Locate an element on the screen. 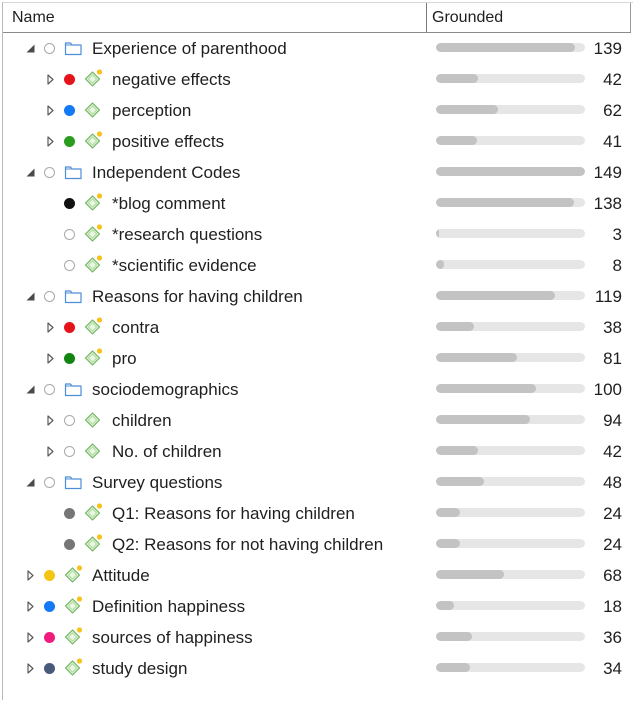 This screenshot has width=636, height=701. grounded-count: 42 is located at coordinates (612, 451).